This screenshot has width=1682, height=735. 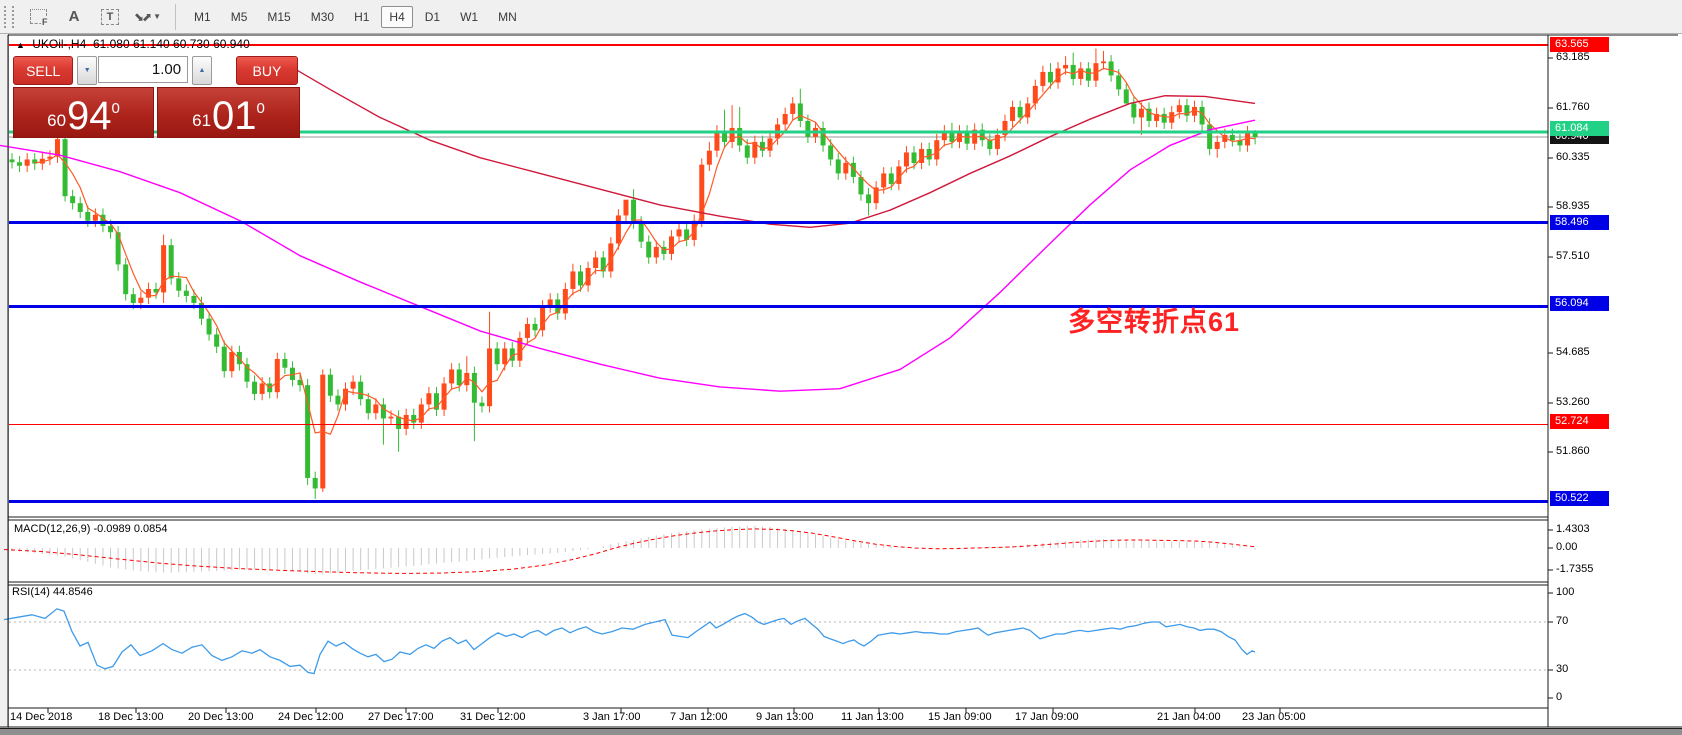 I want to click on sell-button: SELL, so click(x=43, y=70).